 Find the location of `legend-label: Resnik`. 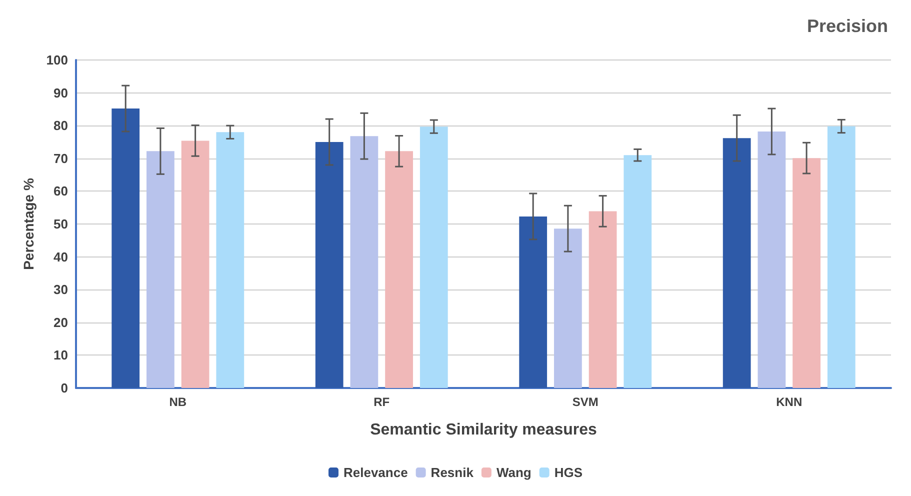

legend-label: Resnik is located at coordinates (452, 472).